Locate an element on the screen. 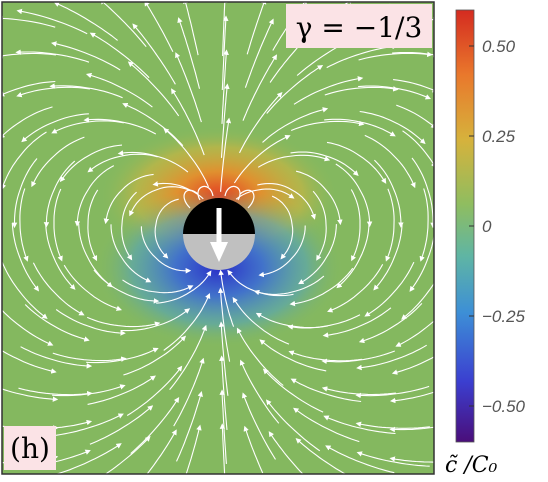  colorbar-tick-label: 0.25 is located at coordinates (499, 136).